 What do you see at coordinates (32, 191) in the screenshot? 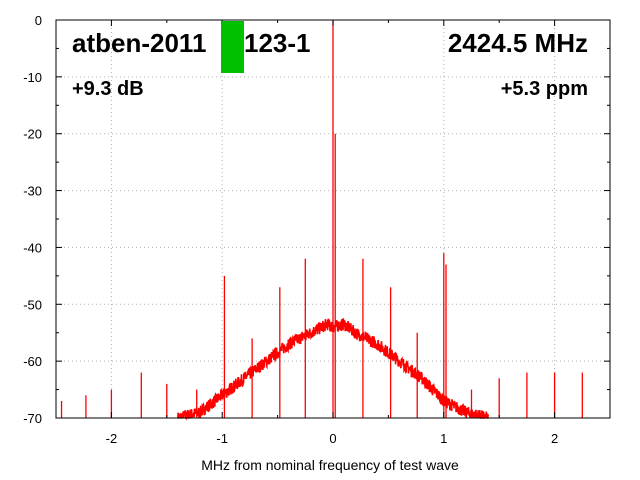
I see `y-tick-label: -30` at bounding box center [32, 191].